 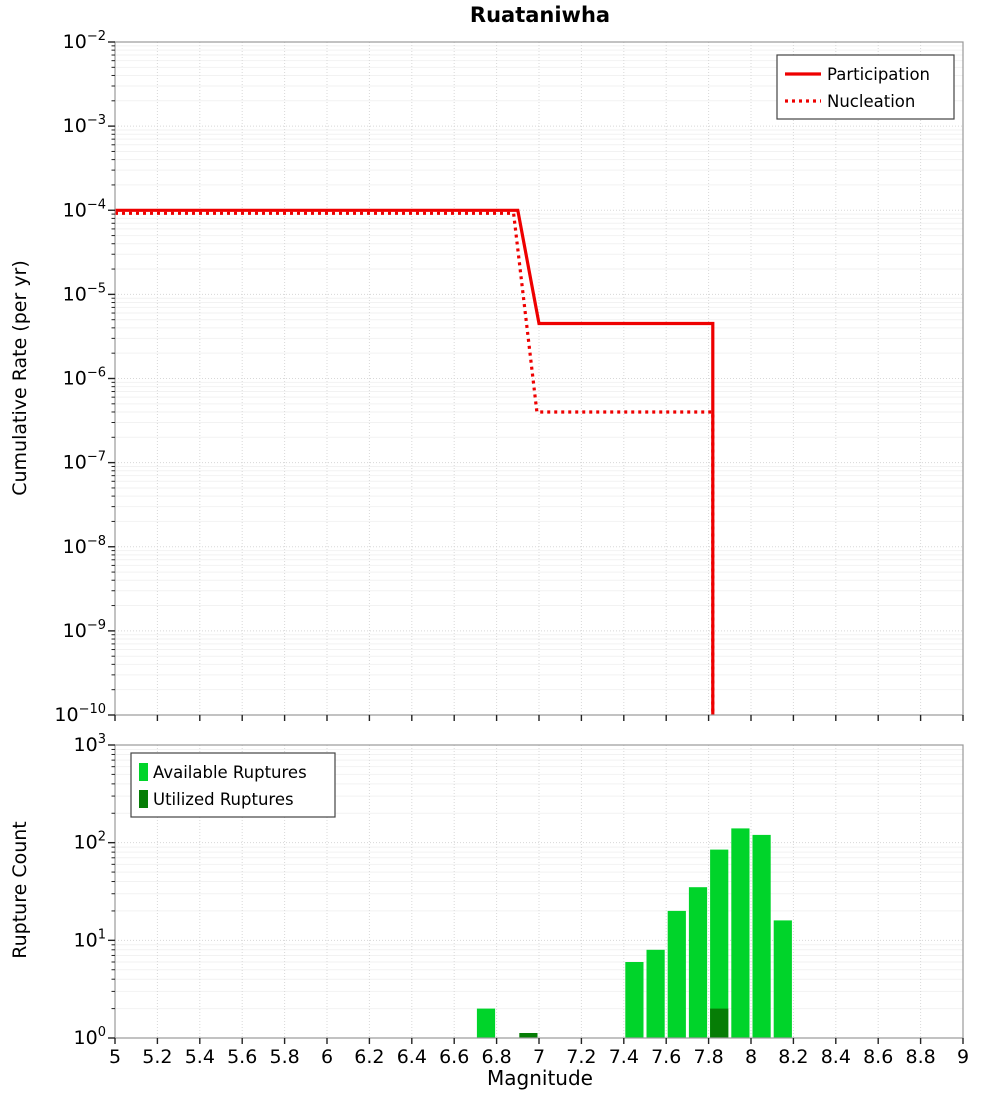 What do you see at coordinates (581, 1057) in the screenshot?
I see `x-tick-label: 7.2` at bounding box center [581, 1057].